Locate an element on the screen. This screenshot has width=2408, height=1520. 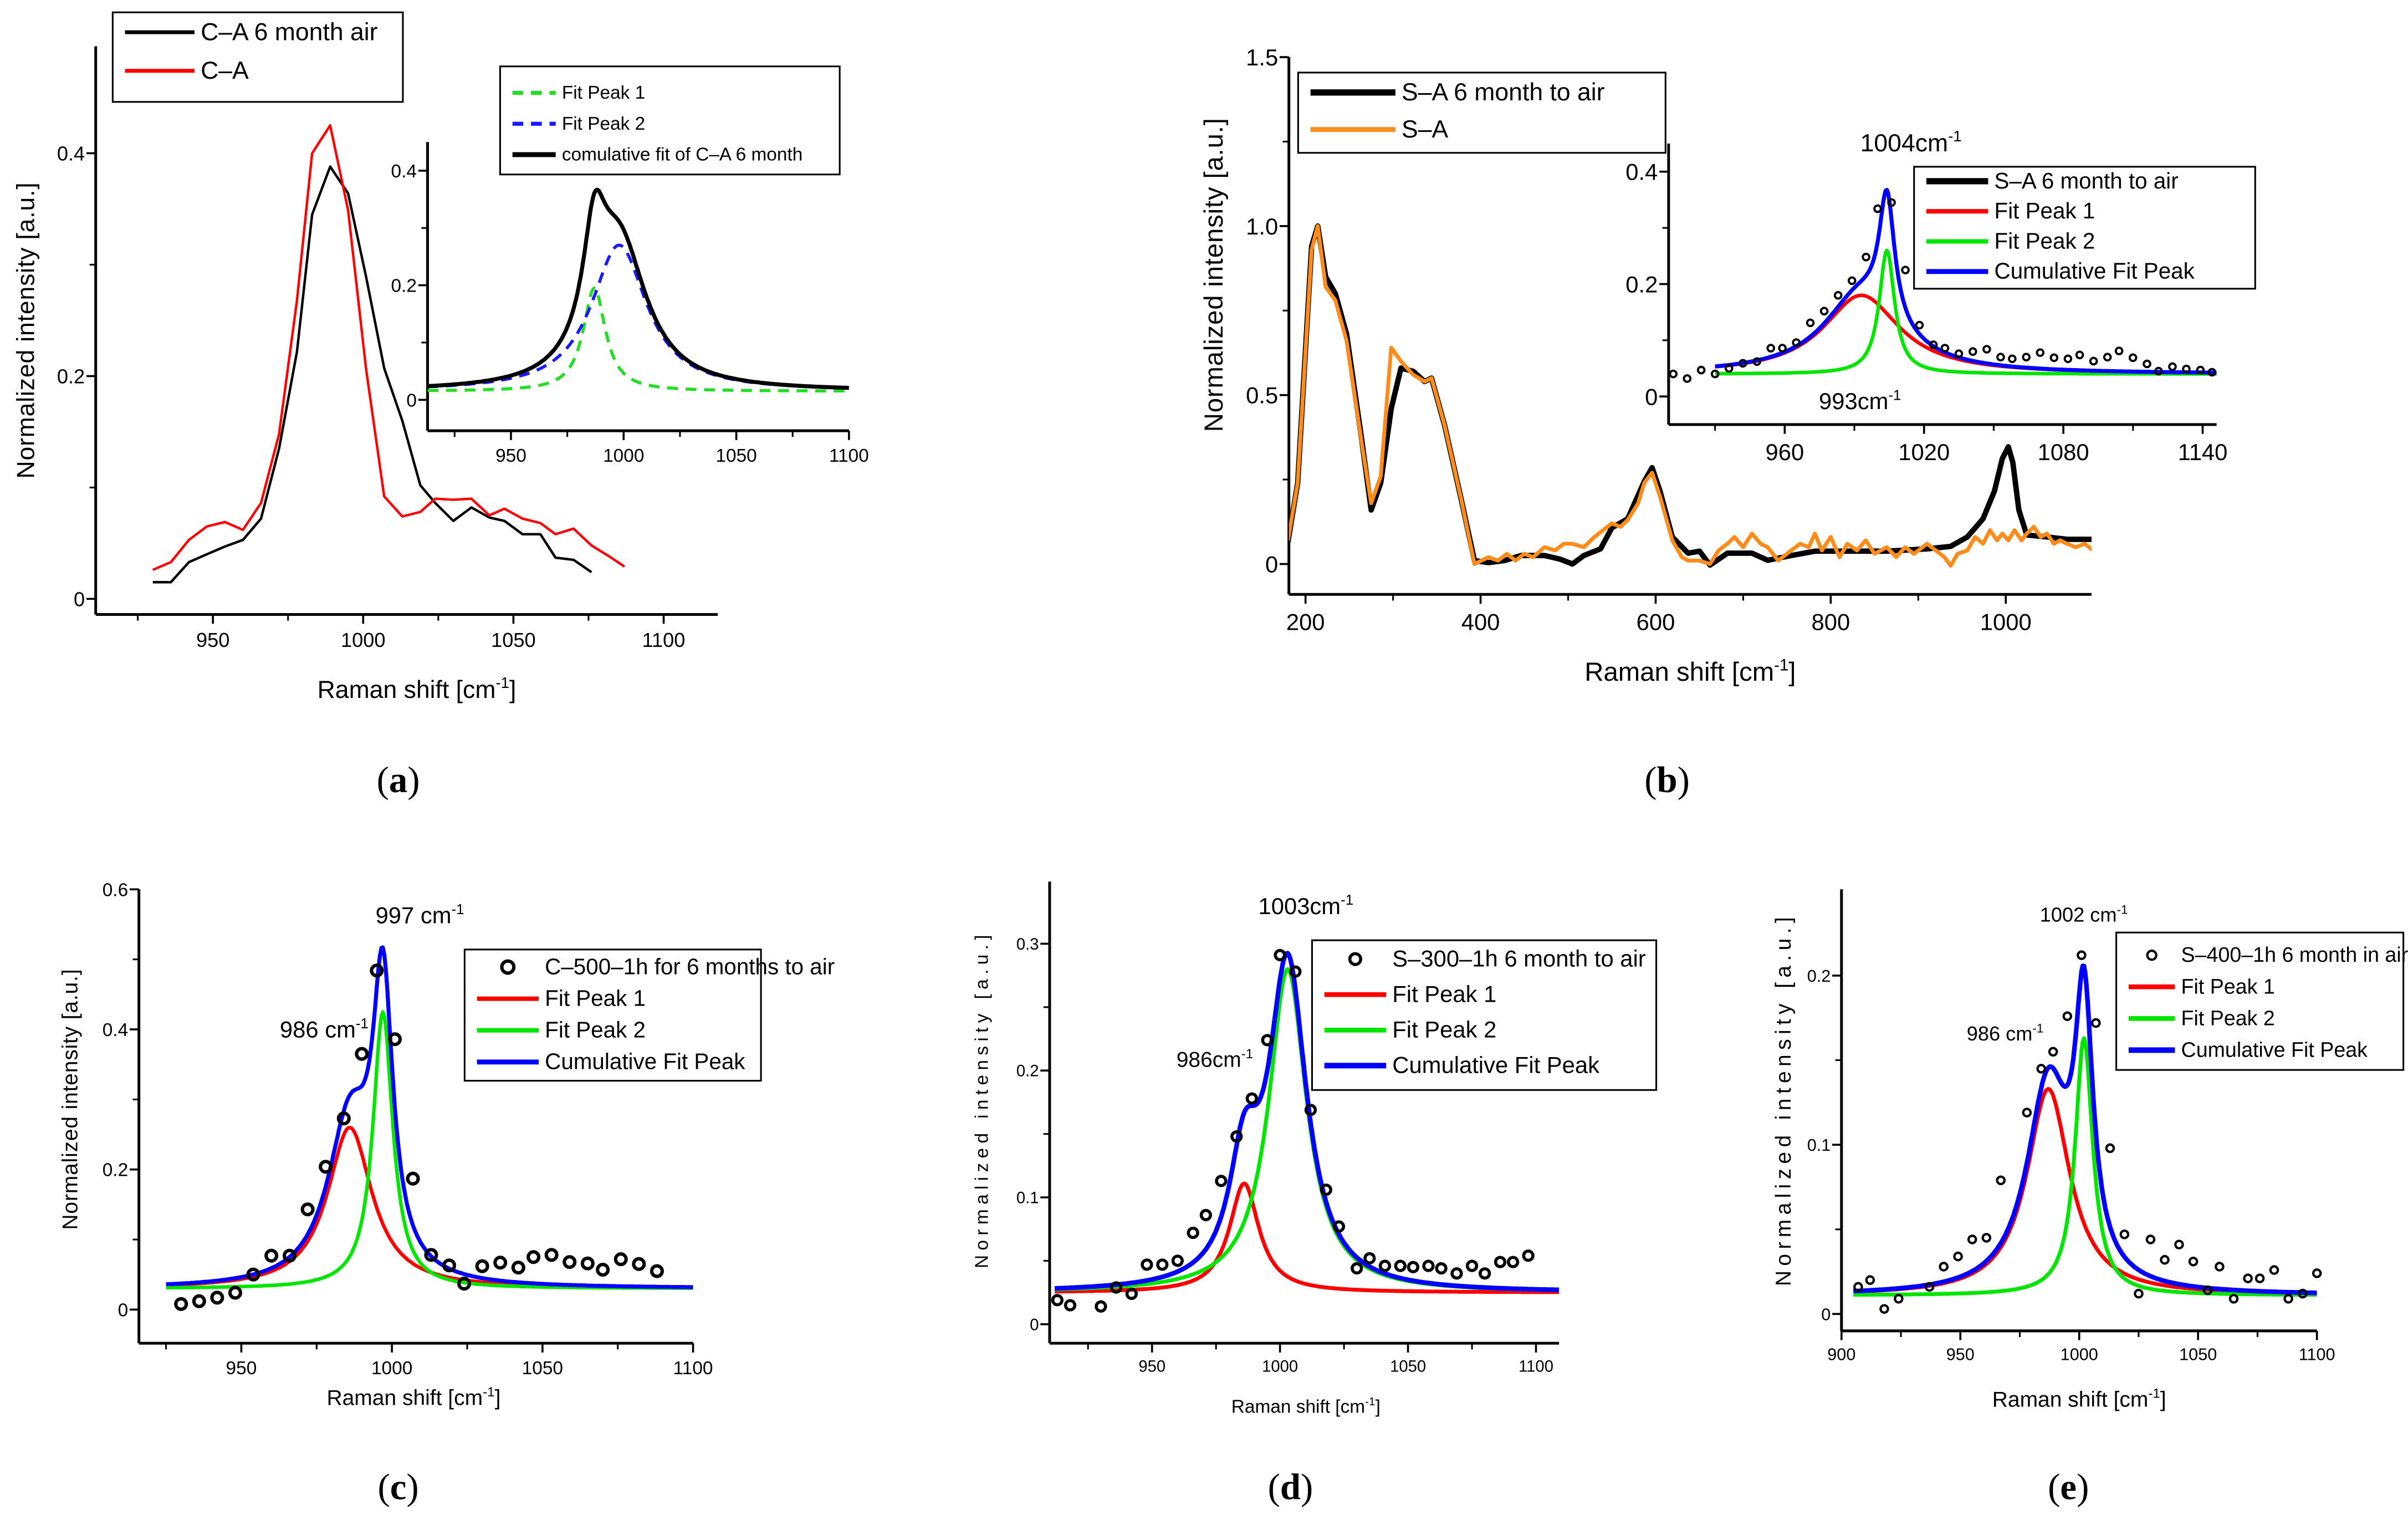
peak-annotation: 997 cm-1 is located at coordinates (420, 915).